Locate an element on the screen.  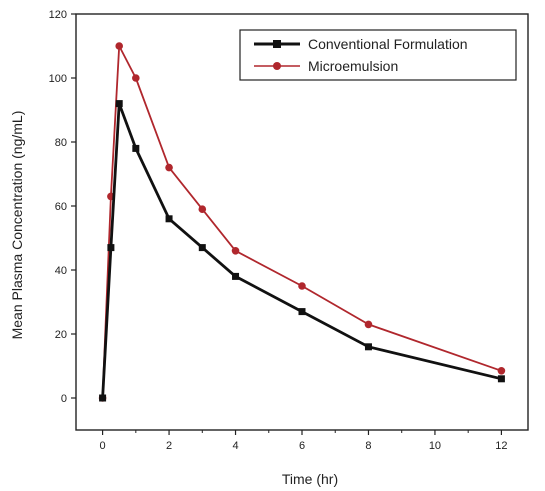
x-tick-label: 12 is located at coordinates (501, 446).